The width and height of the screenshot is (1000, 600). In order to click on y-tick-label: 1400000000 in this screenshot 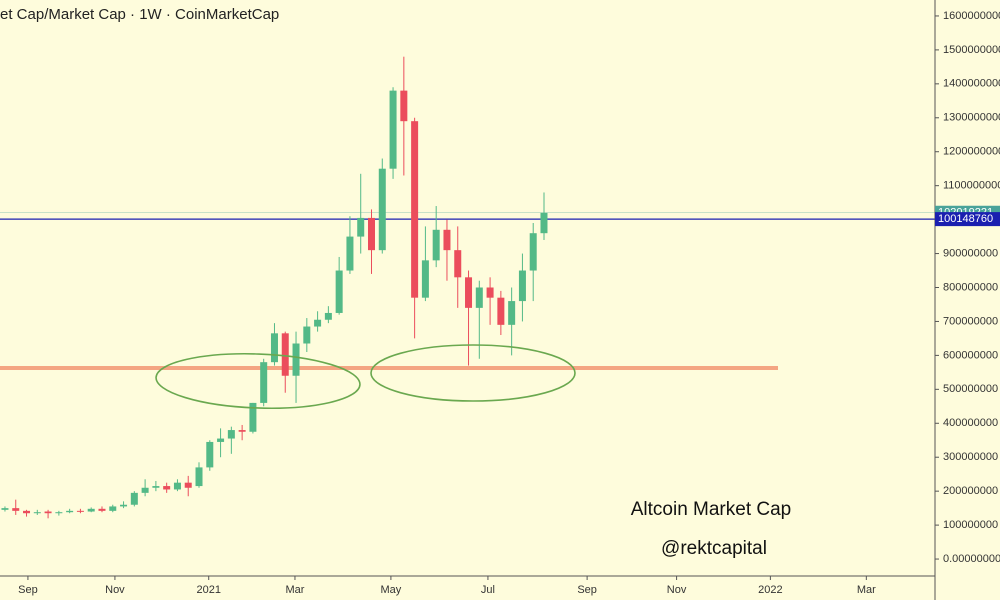, I will do `click(971, 84)`.